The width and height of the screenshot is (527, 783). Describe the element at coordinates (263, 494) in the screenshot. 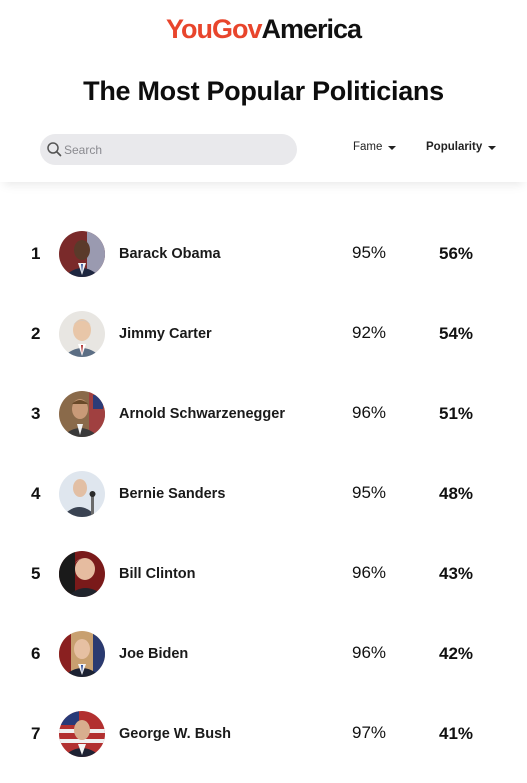

I see `list-item: 4 Bernie Sanders 95% 48%` at that location.